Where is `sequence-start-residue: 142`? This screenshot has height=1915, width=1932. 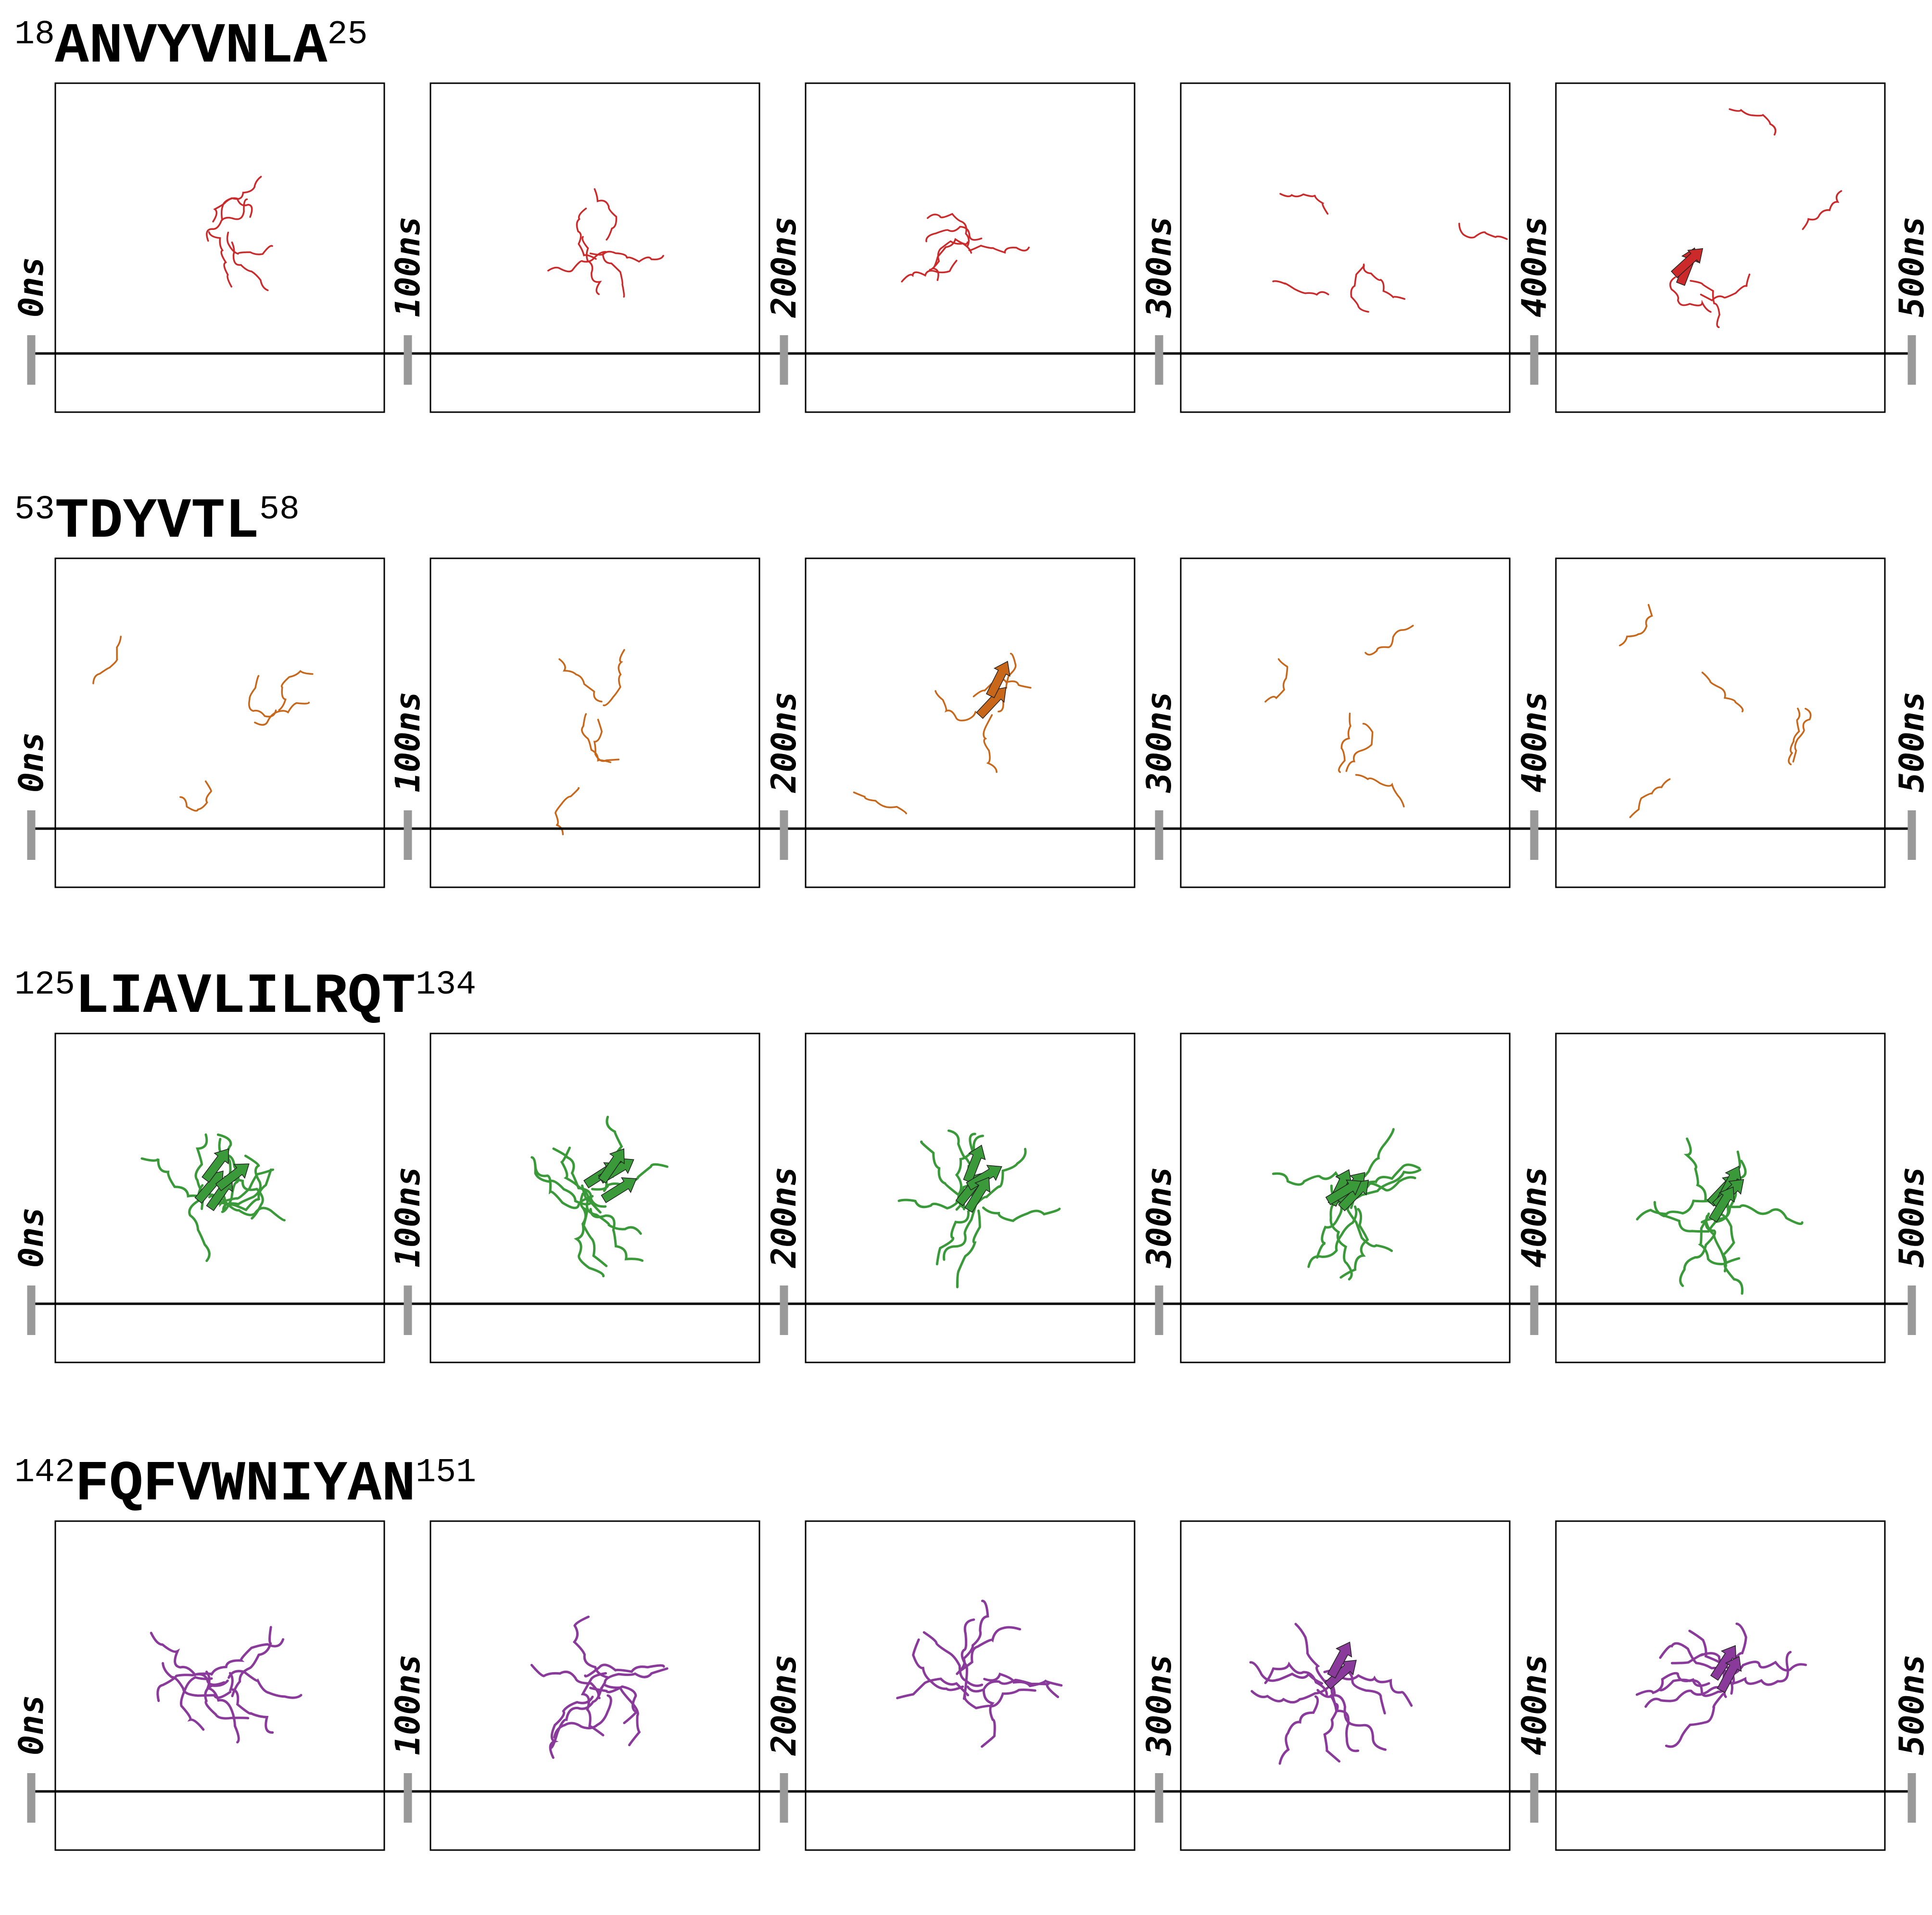
sequence-start-residue: 142 is located at coordinates (44, 1473).